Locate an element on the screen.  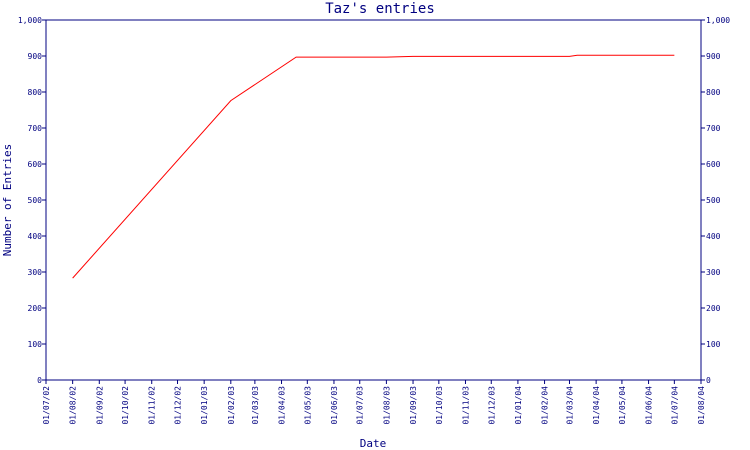
x-tick-label: 01/10/02 is located at coordinates (125, 405).